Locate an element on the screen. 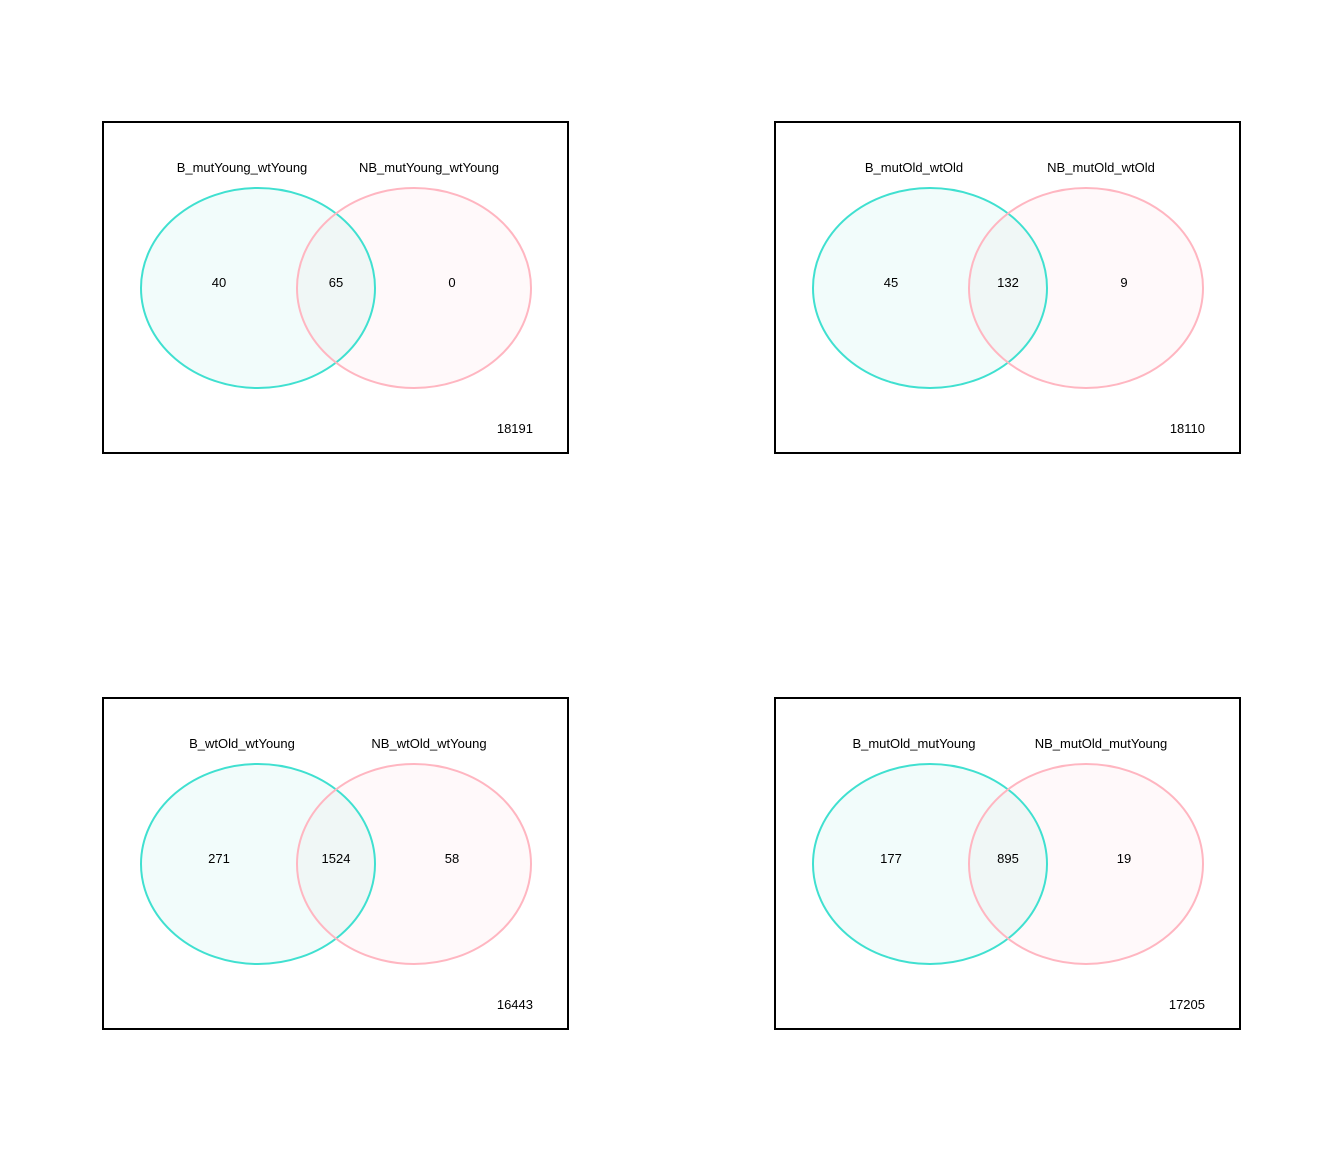 This screenshot has height=1152, width=1344. set-b-label: NB_mutOld_wtOld is located at coordinates (1101, 167).